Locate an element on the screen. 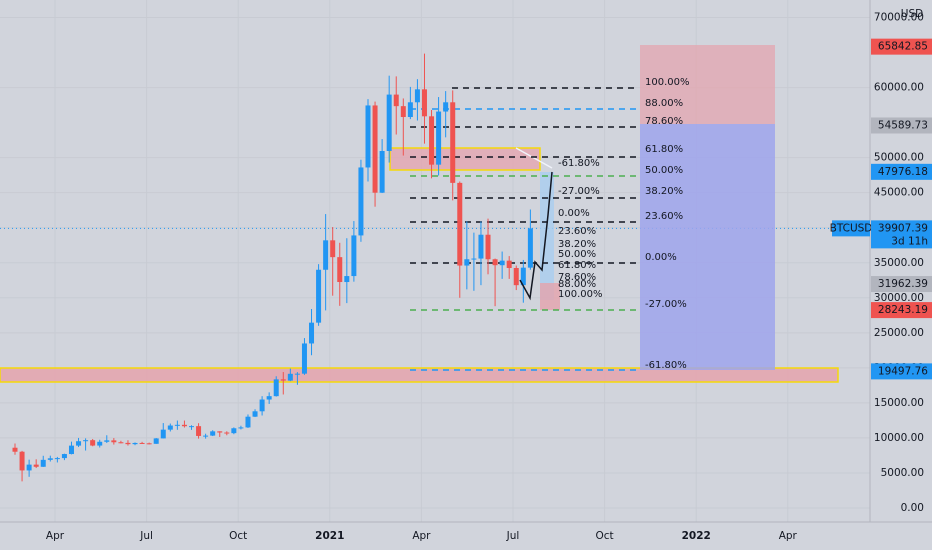  symbol-tag is located at coordinates (851, 228).